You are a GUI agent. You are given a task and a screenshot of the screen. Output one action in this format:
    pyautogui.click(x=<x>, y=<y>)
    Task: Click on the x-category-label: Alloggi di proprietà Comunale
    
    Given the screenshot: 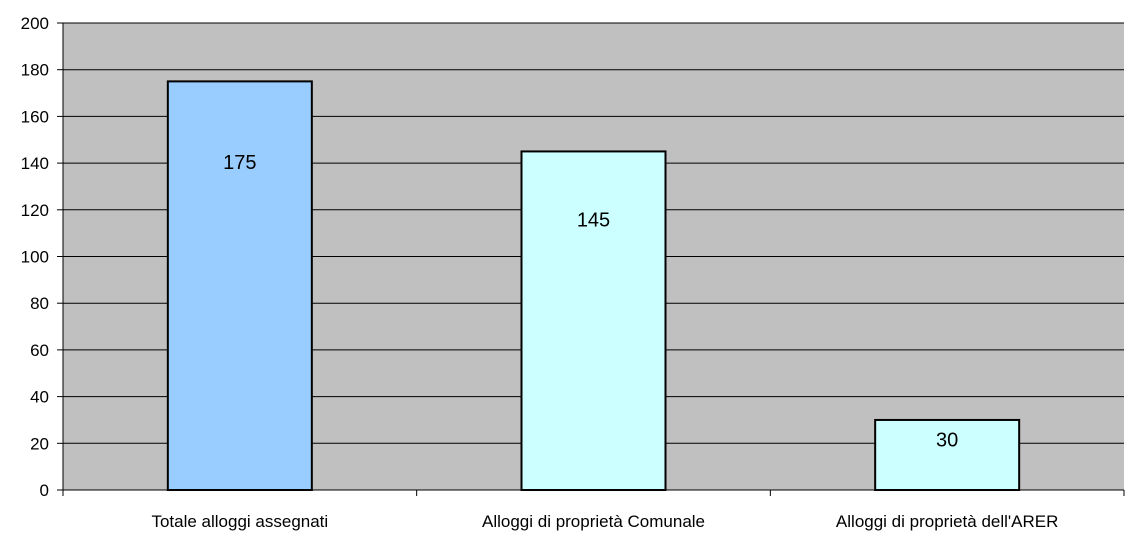 What is the action you would take?
    pyautogui.click(x=593, y=521)
    